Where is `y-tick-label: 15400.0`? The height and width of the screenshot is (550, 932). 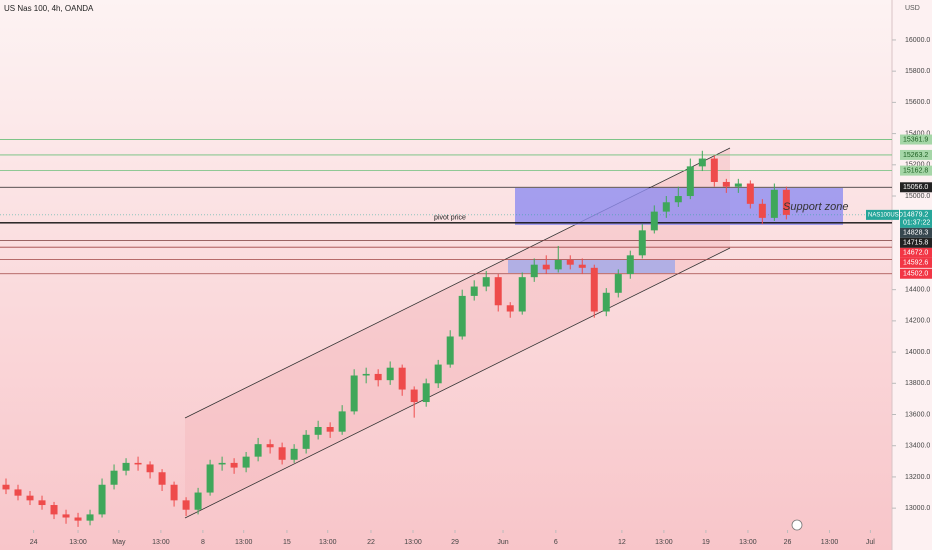
y-tick-label: 15400.0 is located at coordinates (917, 133).